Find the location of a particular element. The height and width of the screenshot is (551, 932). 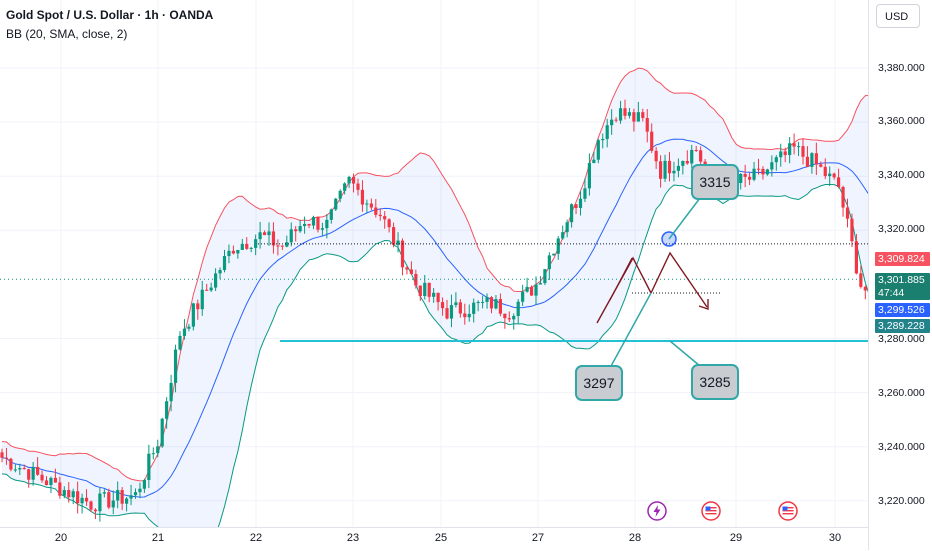

price-tick: 3,340.000 is located at coordinates (901, 175).